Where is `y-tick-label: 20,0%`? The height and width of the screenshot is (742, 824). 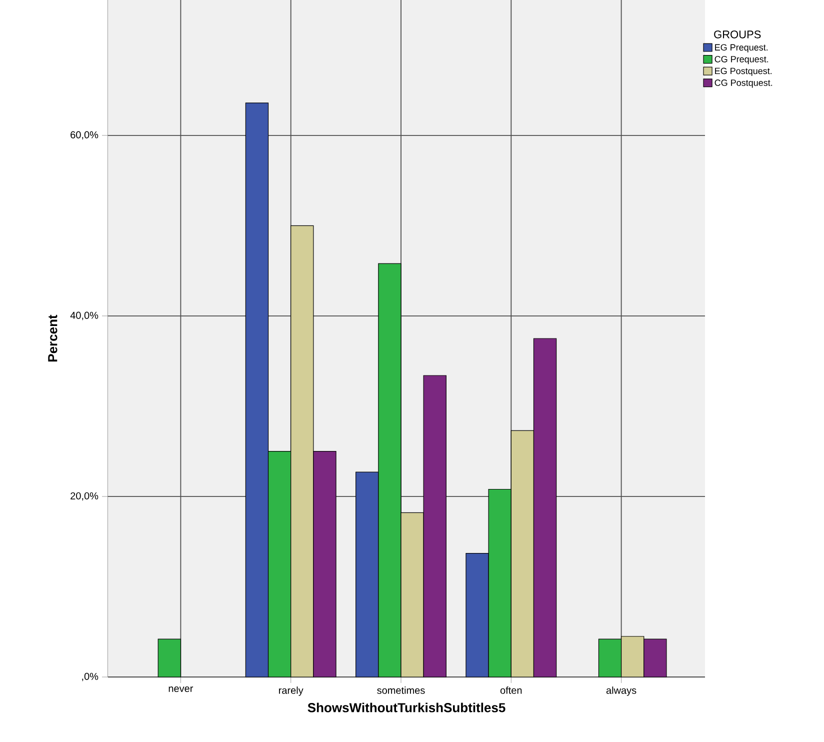
y-tick-label: 20,0% is located at coordinates (84, 496).